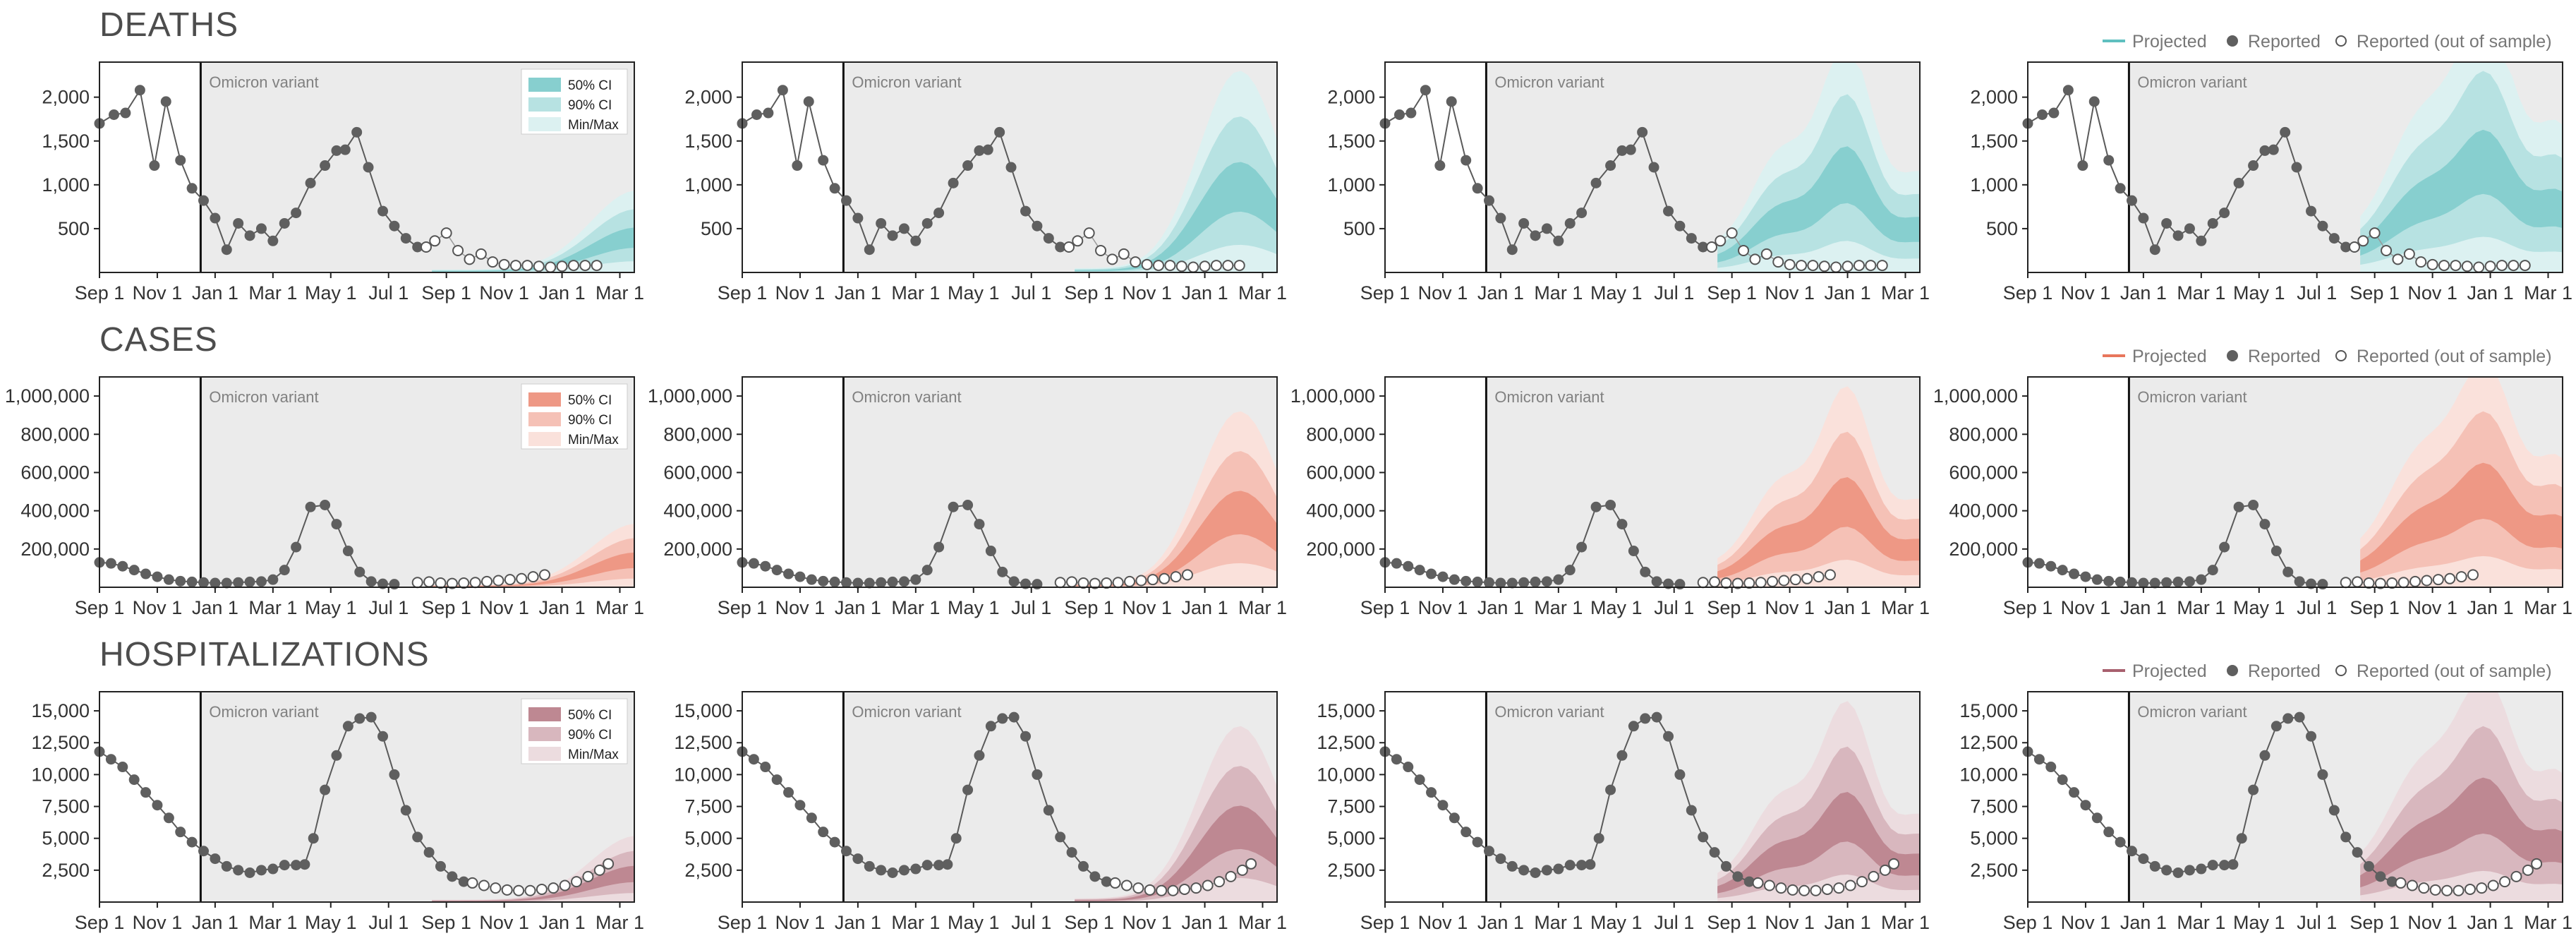 This screenshot has height=943, width=2576. I want to click on legend-ci90-swatch, so click(544, 419).